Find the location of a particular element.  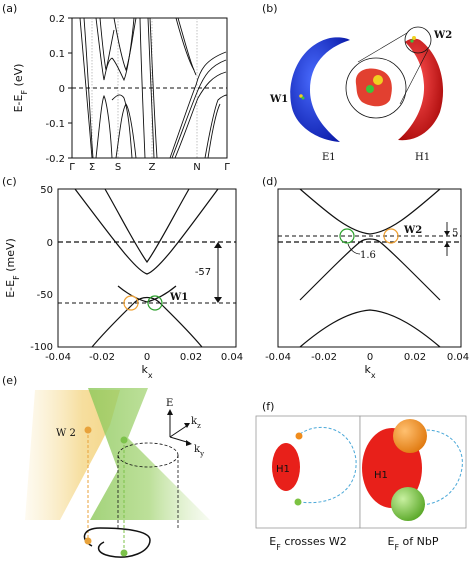

panel-c-yticks: 50 0 -50 -100 is located at coordinates (41, 269).